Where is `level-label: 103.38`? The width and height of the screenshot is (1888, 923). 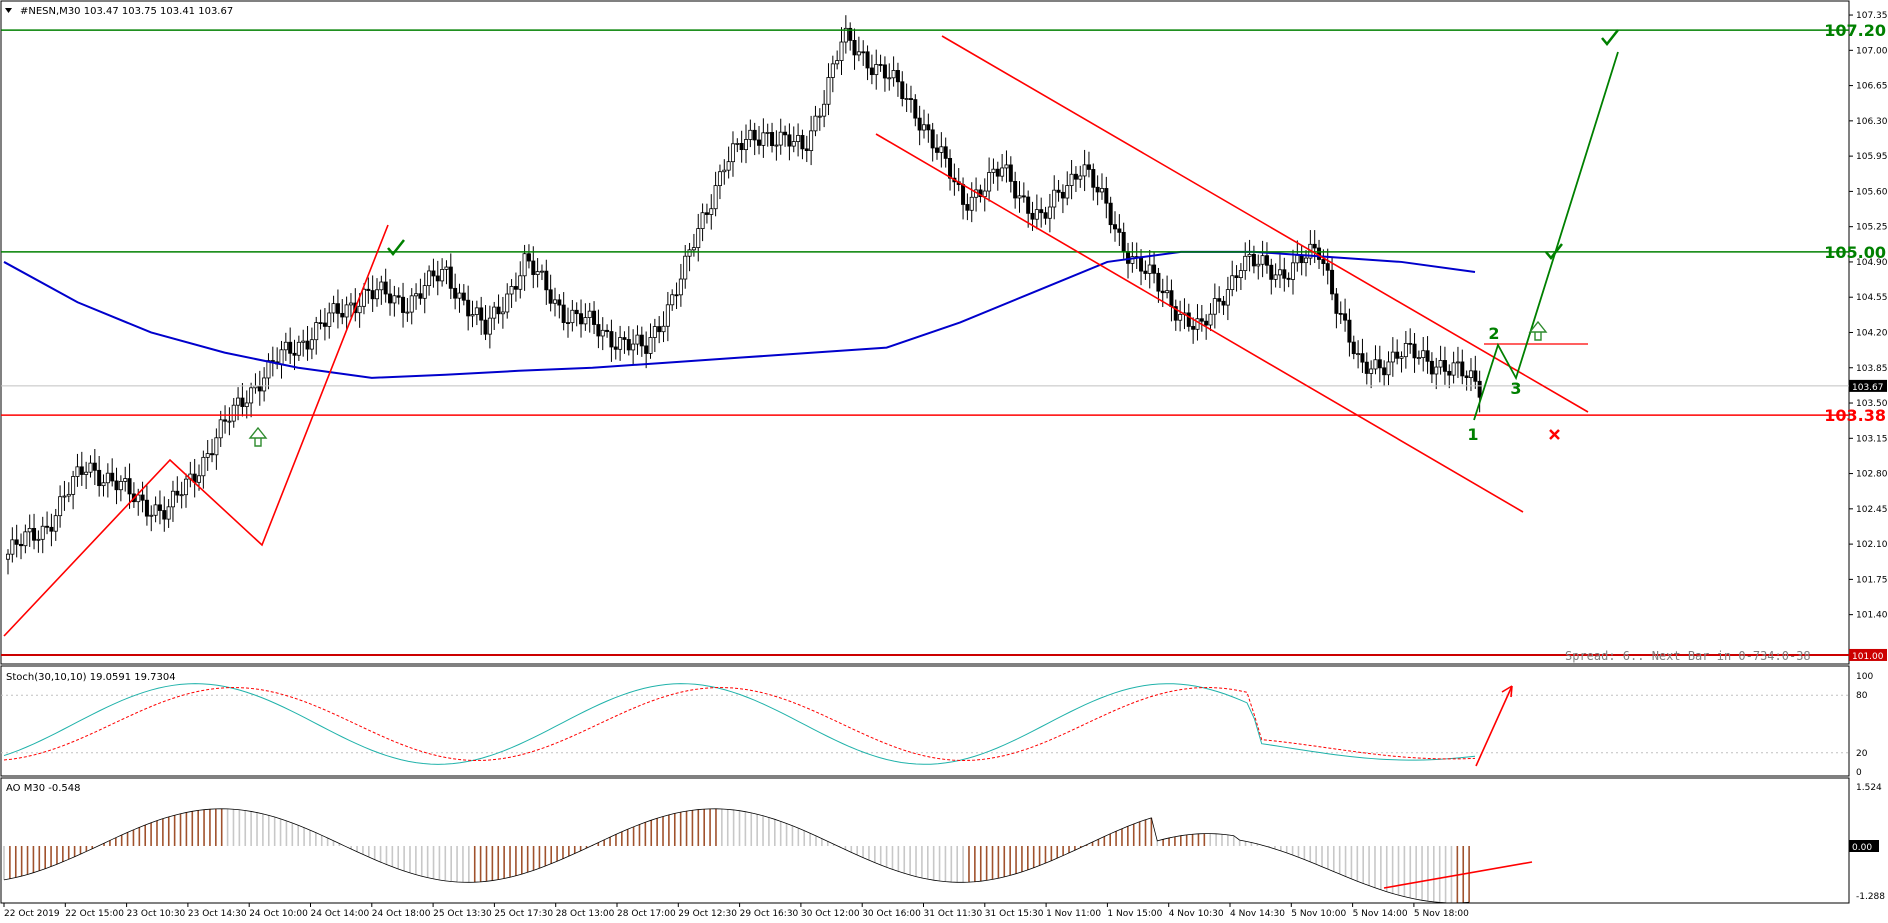
level-label: 103.38 is located at coordinates (1855, 415).